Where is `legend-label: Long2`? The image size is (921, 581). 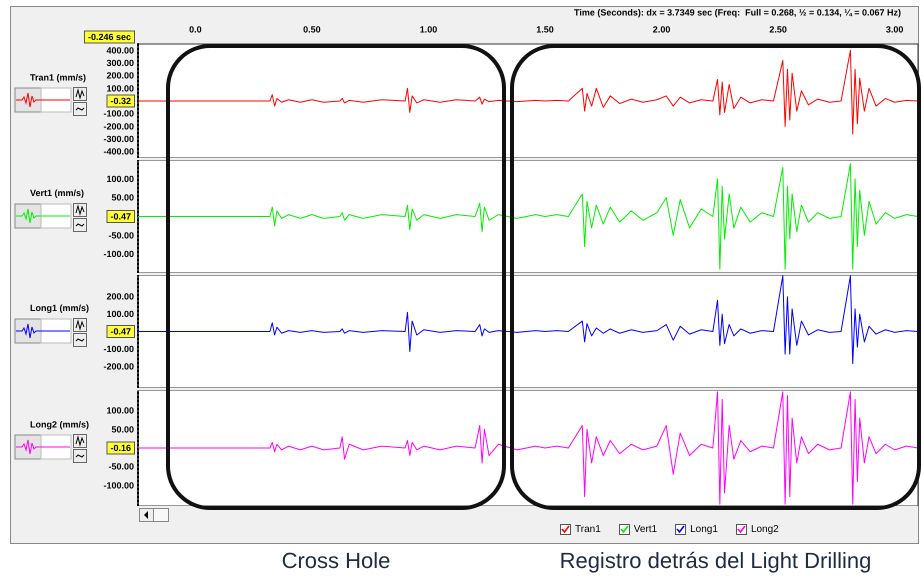
legend-label: Long2 is located at coordinates (764, 529).